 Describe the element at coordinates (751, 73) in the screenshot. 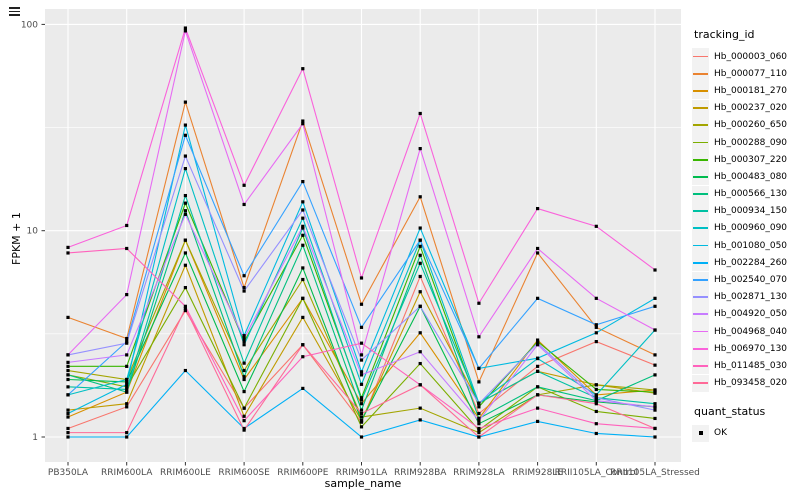

I see `legend-item-label: Hb_000077_110` at that location.